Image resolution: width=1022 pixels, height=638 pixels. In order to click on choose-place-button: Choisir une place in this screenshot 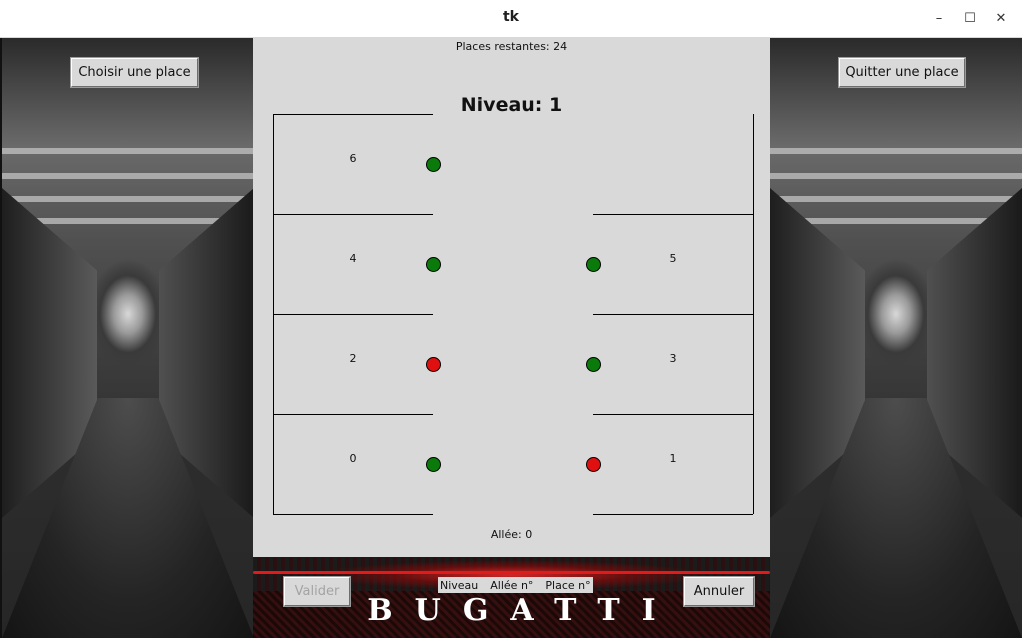, I will do `click(134, 72)`.